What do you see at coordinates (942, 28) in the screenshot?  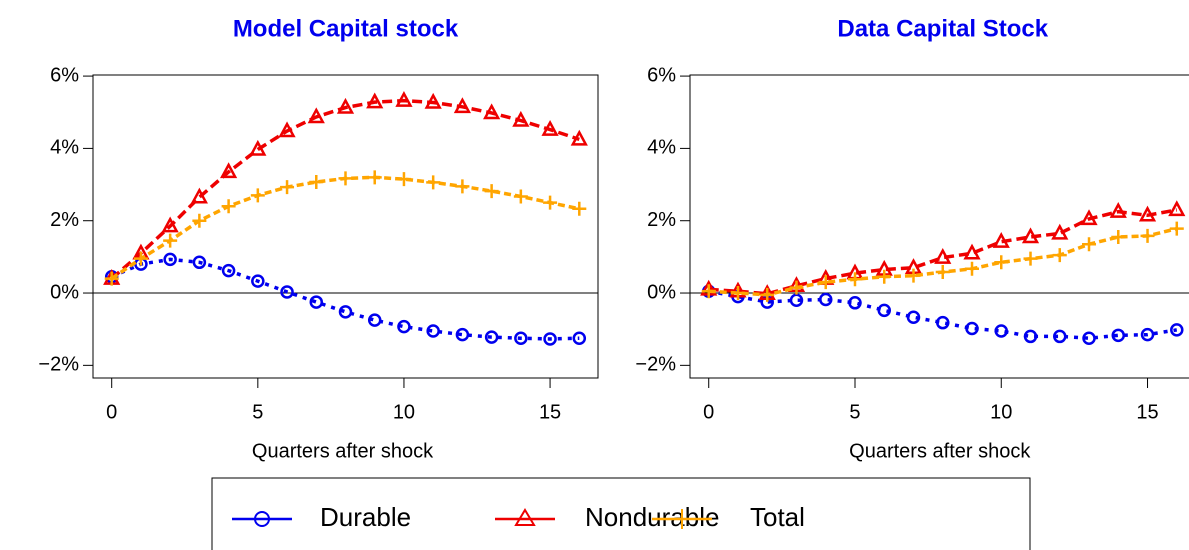 I see `chart-title: Data Capital Stock` at bounding box center [942, 28].